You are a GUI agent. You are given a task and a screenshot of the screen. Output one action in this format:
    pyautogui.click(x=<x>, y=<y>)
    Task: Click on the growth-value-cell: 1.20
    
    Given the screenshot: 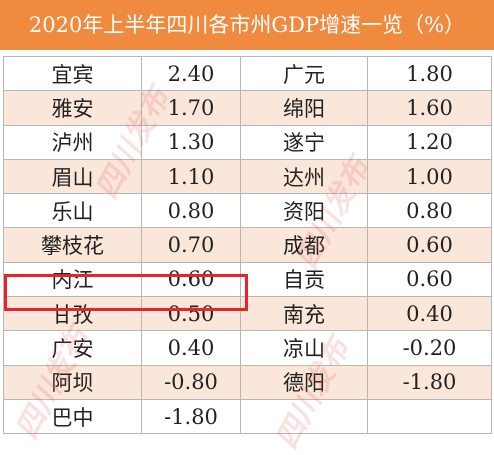 What is the action you would take?
    pyautogui.click(x=429, y=142)
    